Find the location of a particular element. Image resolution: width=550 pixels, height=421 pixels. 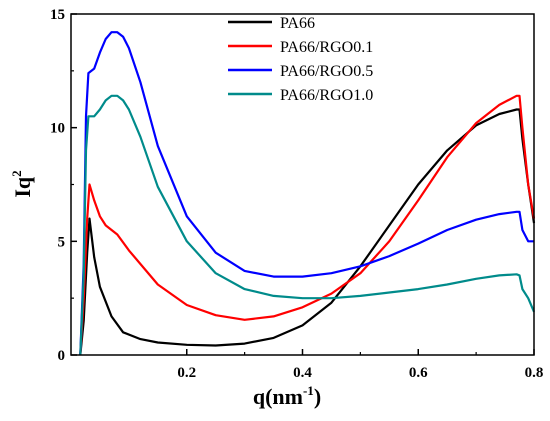

legend-label-3: PA66/RGO1.0 is located at coordinates (326, 95).